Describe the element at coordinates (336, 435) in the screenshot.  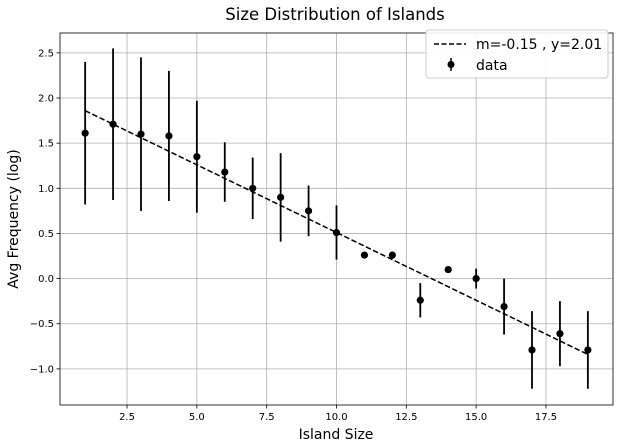
I see `x-axis-label: Island Size` at that location.